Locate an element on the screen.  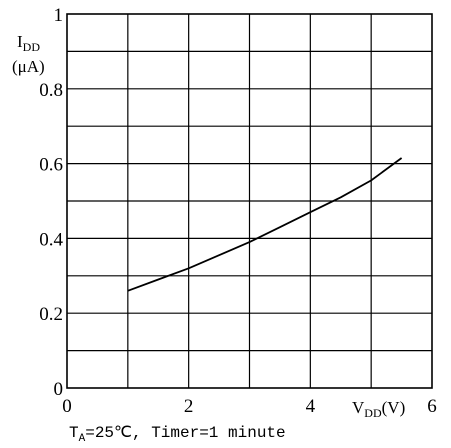
y-tick-label: 0 is located at coordinates (59, 389).